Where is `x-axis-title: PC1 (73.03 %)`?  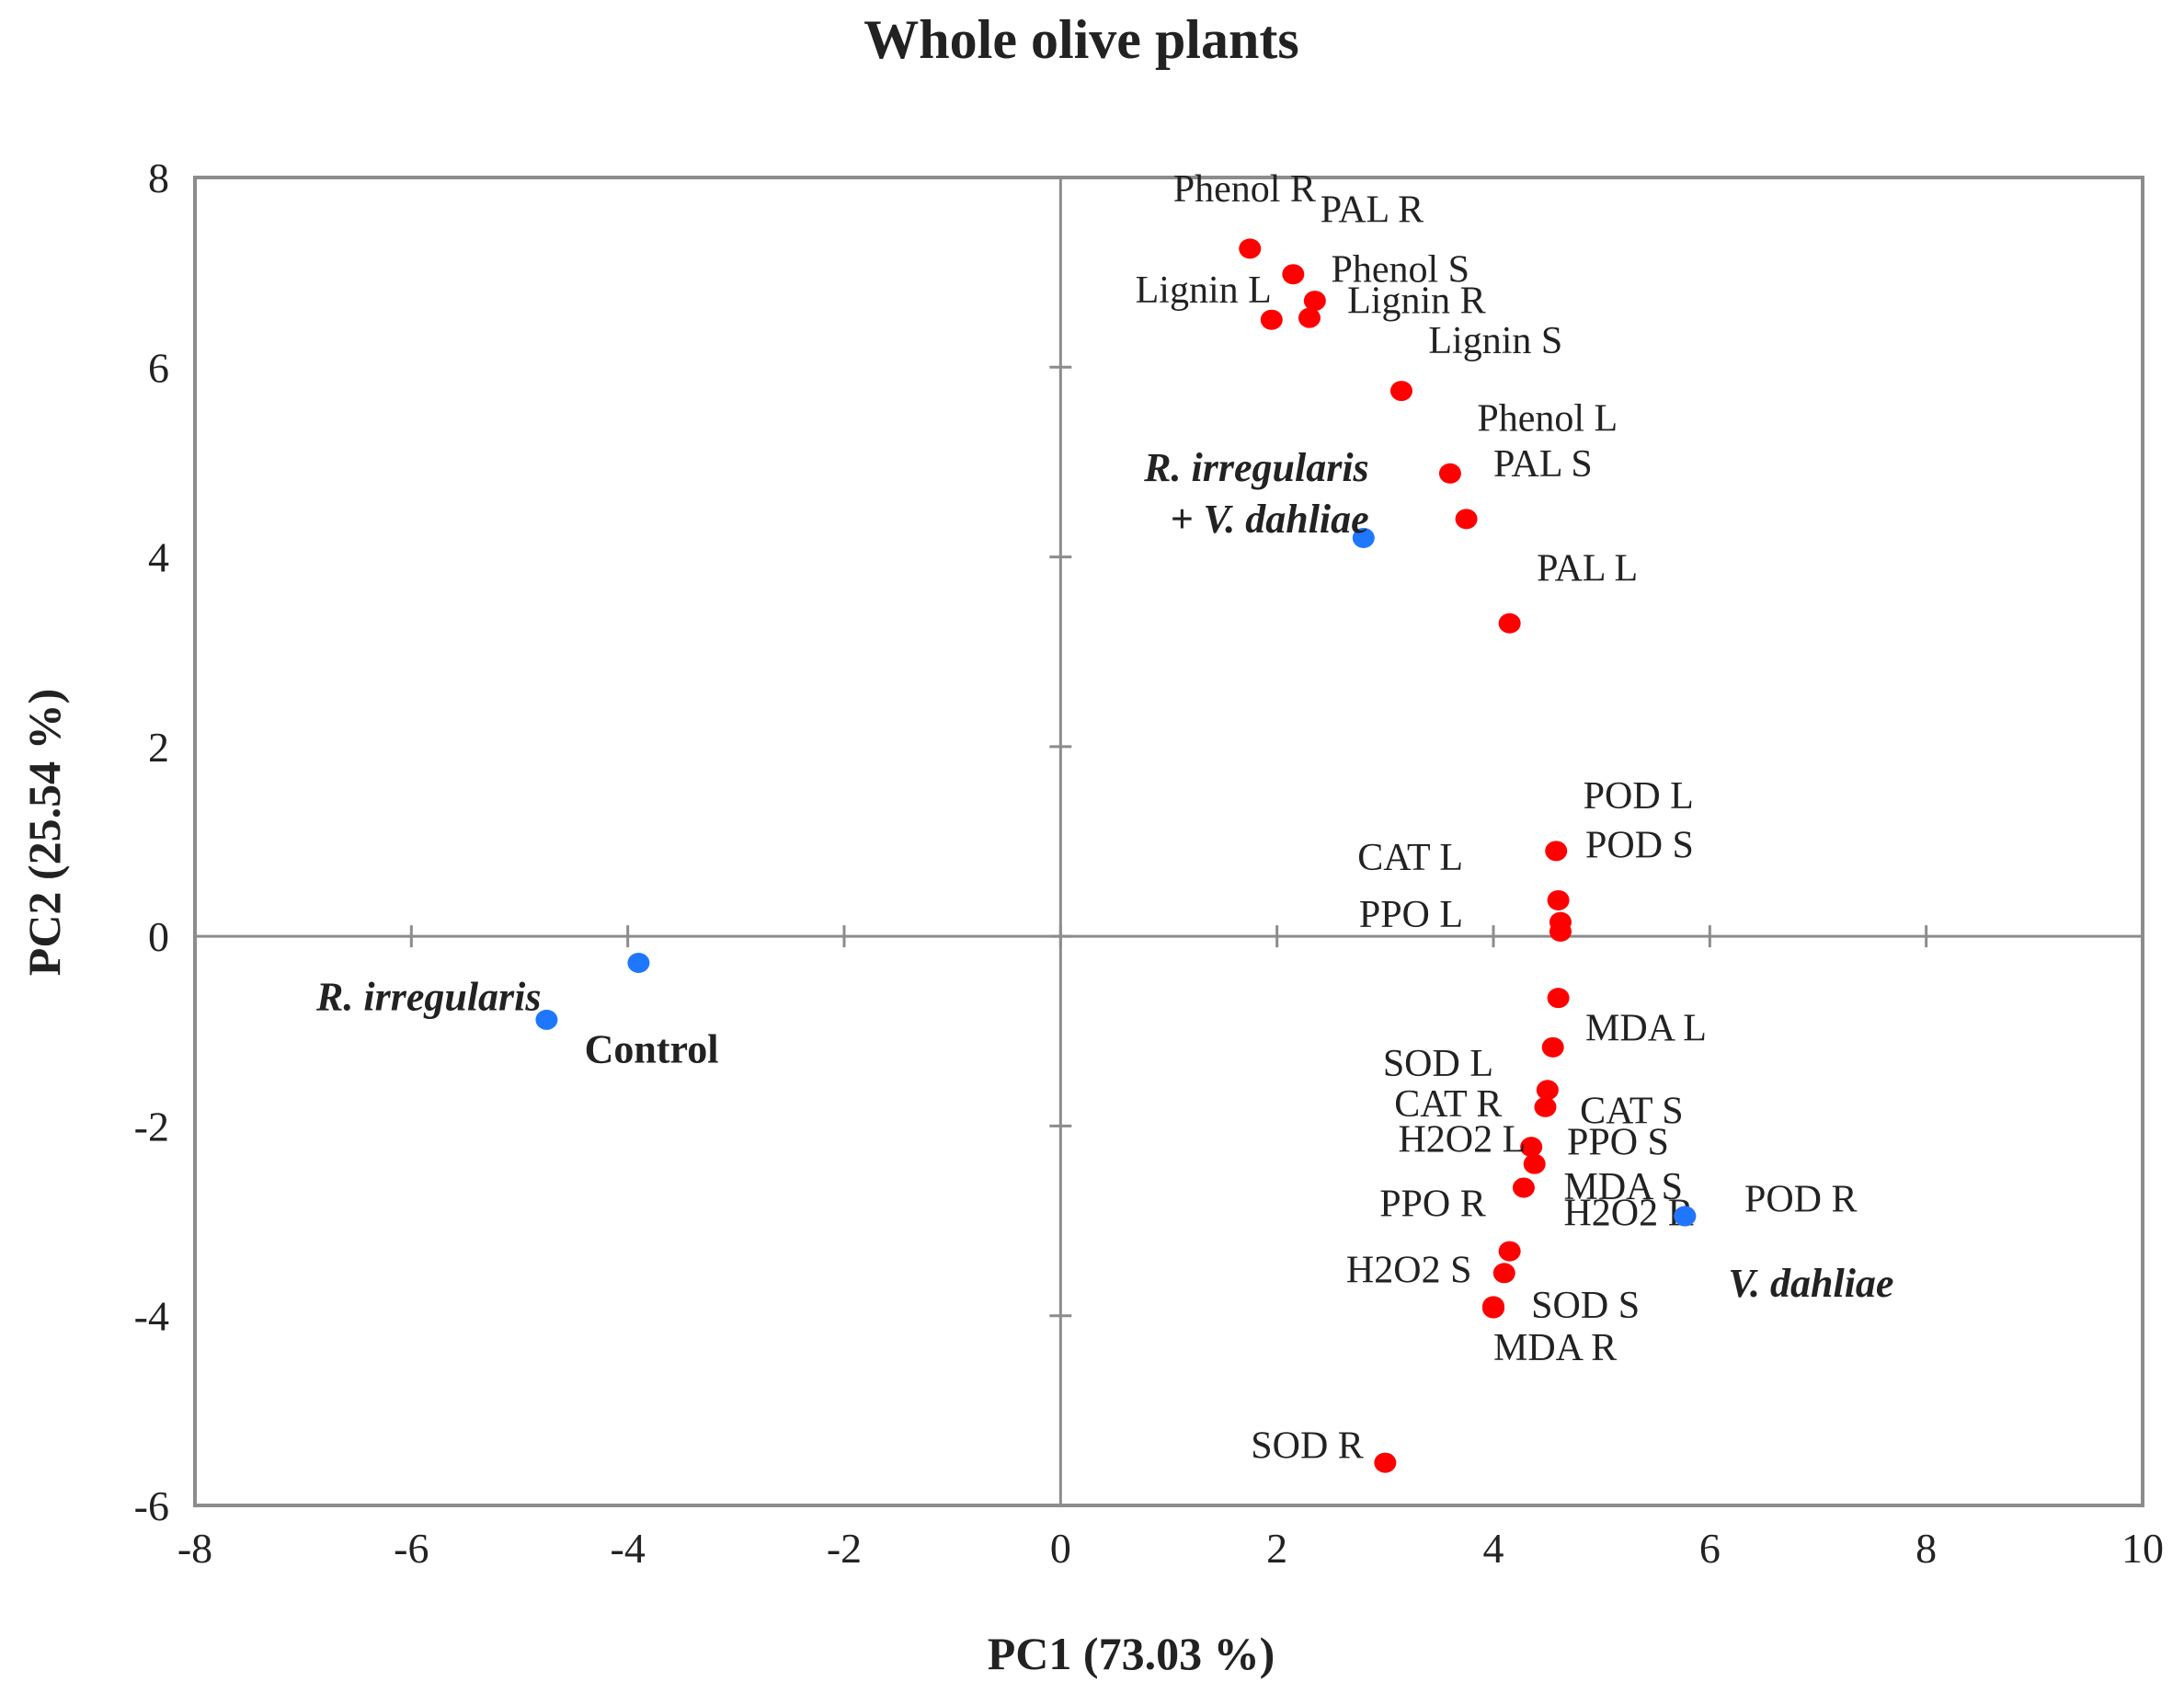 x-axis-title: PC1 (73.03 %) is located at coordinates (1131, 1653).